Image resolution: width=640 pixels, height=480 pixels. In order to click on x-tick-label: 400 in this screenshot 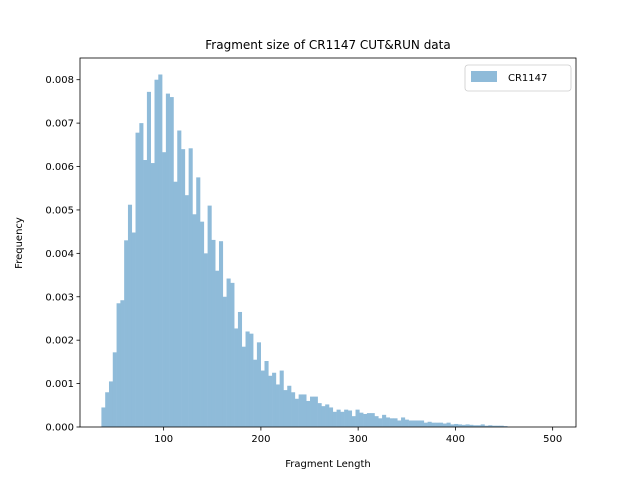, I will do `click(455, 439)`.